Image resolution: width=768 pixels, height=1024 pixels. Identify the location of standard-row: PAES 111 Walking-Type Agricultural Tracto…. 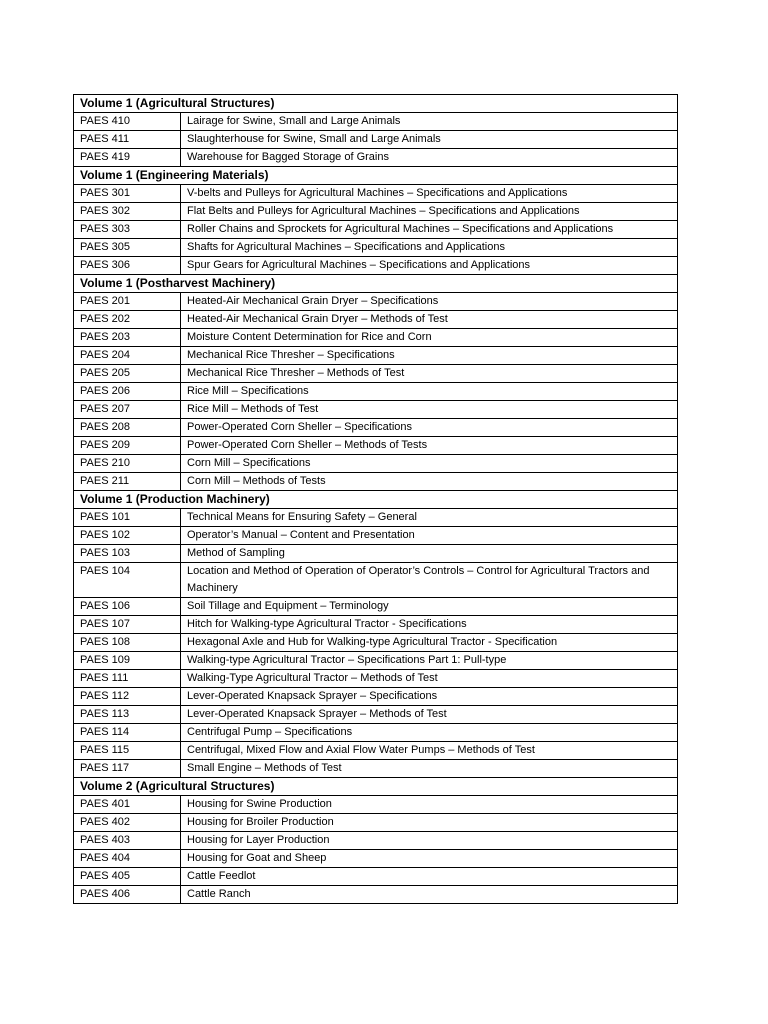
(375, 678).